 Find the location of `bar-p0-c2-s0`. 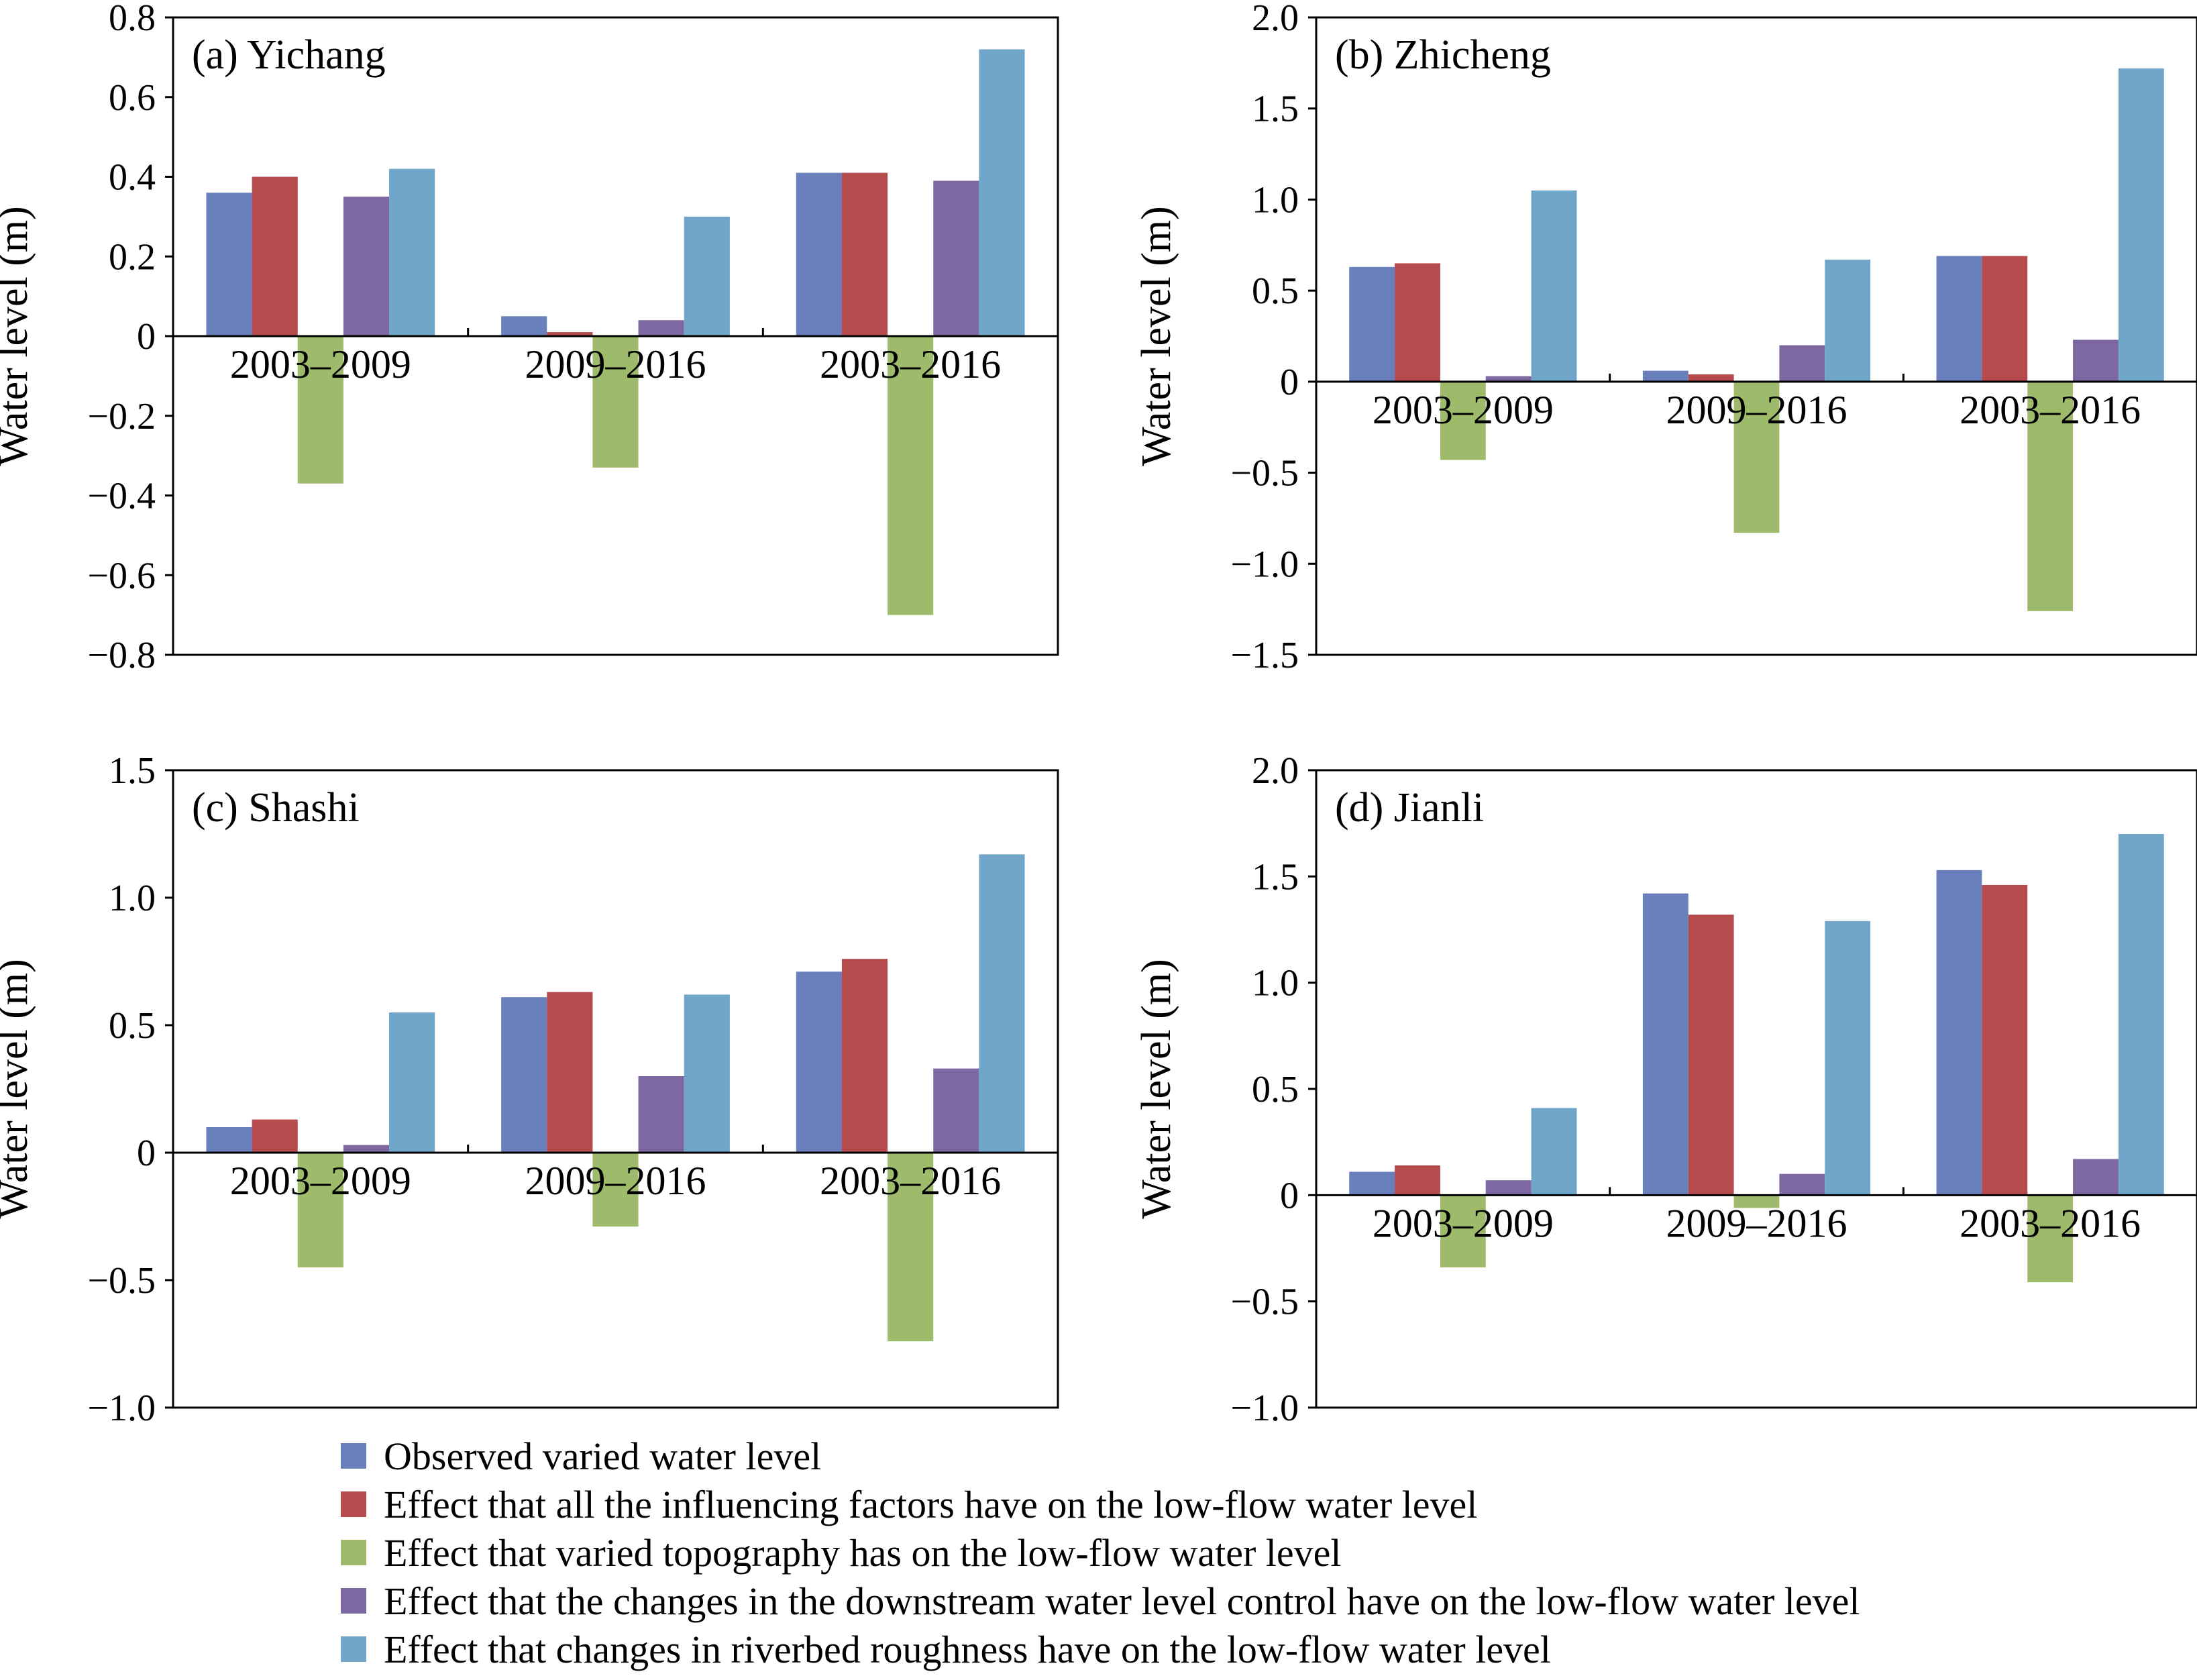

bar-p0-c2-s0 is located at coordinates (819, 254).